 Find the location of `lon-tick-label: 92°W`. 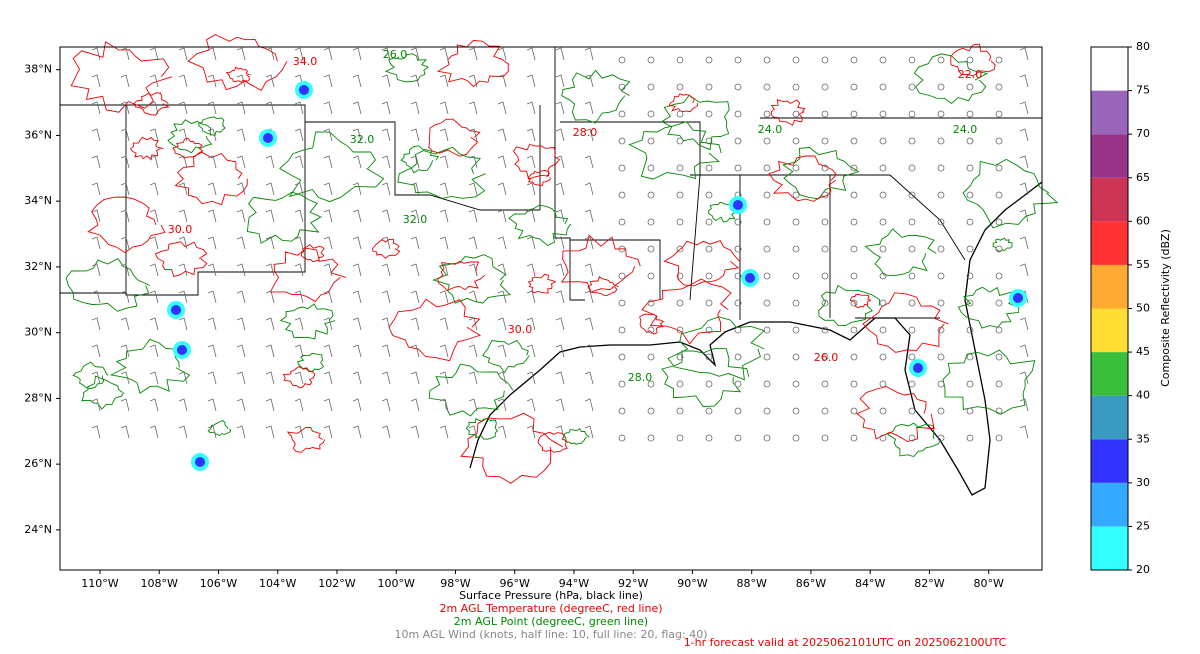

lon-tick-label: 92°W is located at coordinates (633, 583).